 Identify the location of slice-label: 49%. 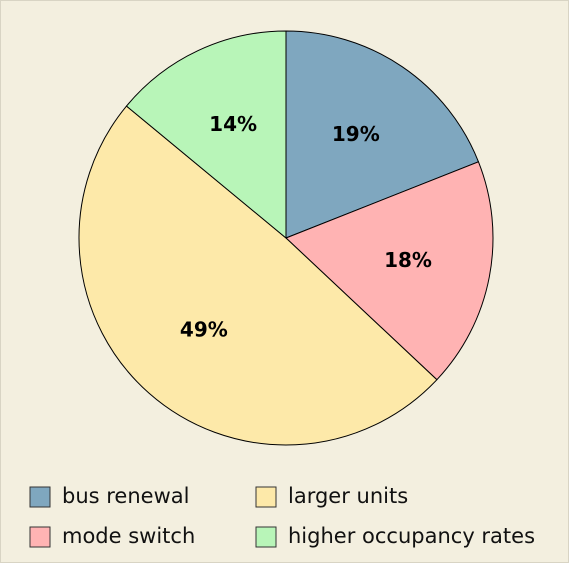
(204, 330).